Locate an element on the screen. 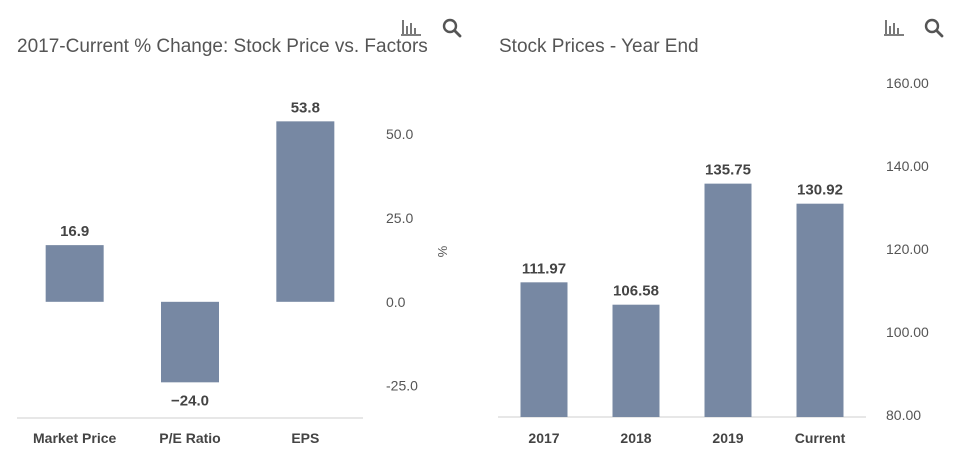  x-category-label: P/E Ratio is located at coordinates (189, 438).